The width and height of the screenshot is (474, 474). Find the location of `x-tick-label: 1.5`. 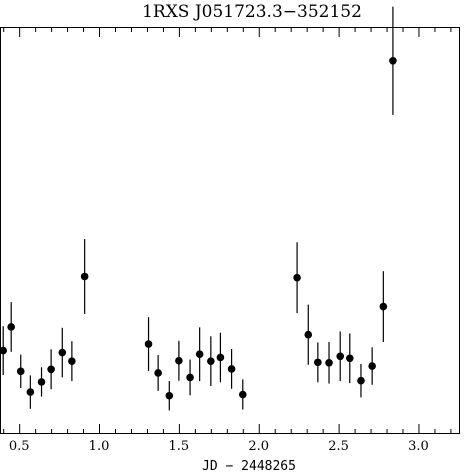

x-tick-label: 1.5 is located at coordinates (179, 446).